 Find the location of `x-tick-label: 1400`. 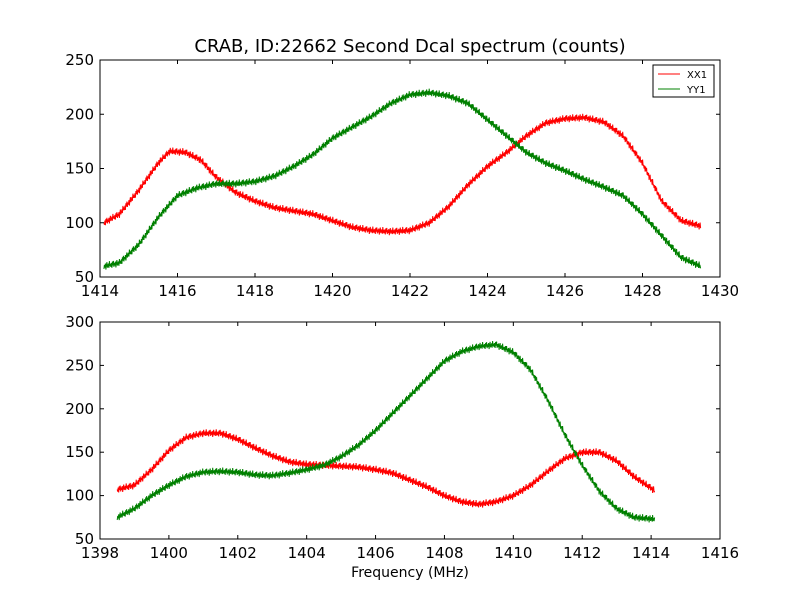

x-tick-label: 1400 is located at coordinates (169, 553).